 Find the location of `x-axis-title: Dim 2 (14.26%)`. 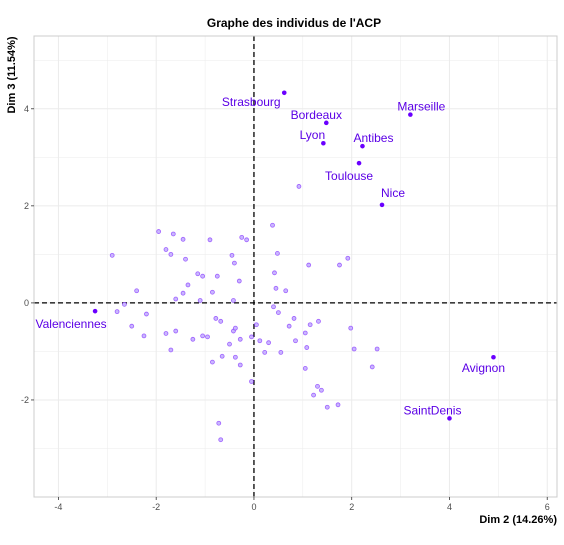

x-axis-title: Dim 2 (14.26%) is located at coordinates (518, 520).